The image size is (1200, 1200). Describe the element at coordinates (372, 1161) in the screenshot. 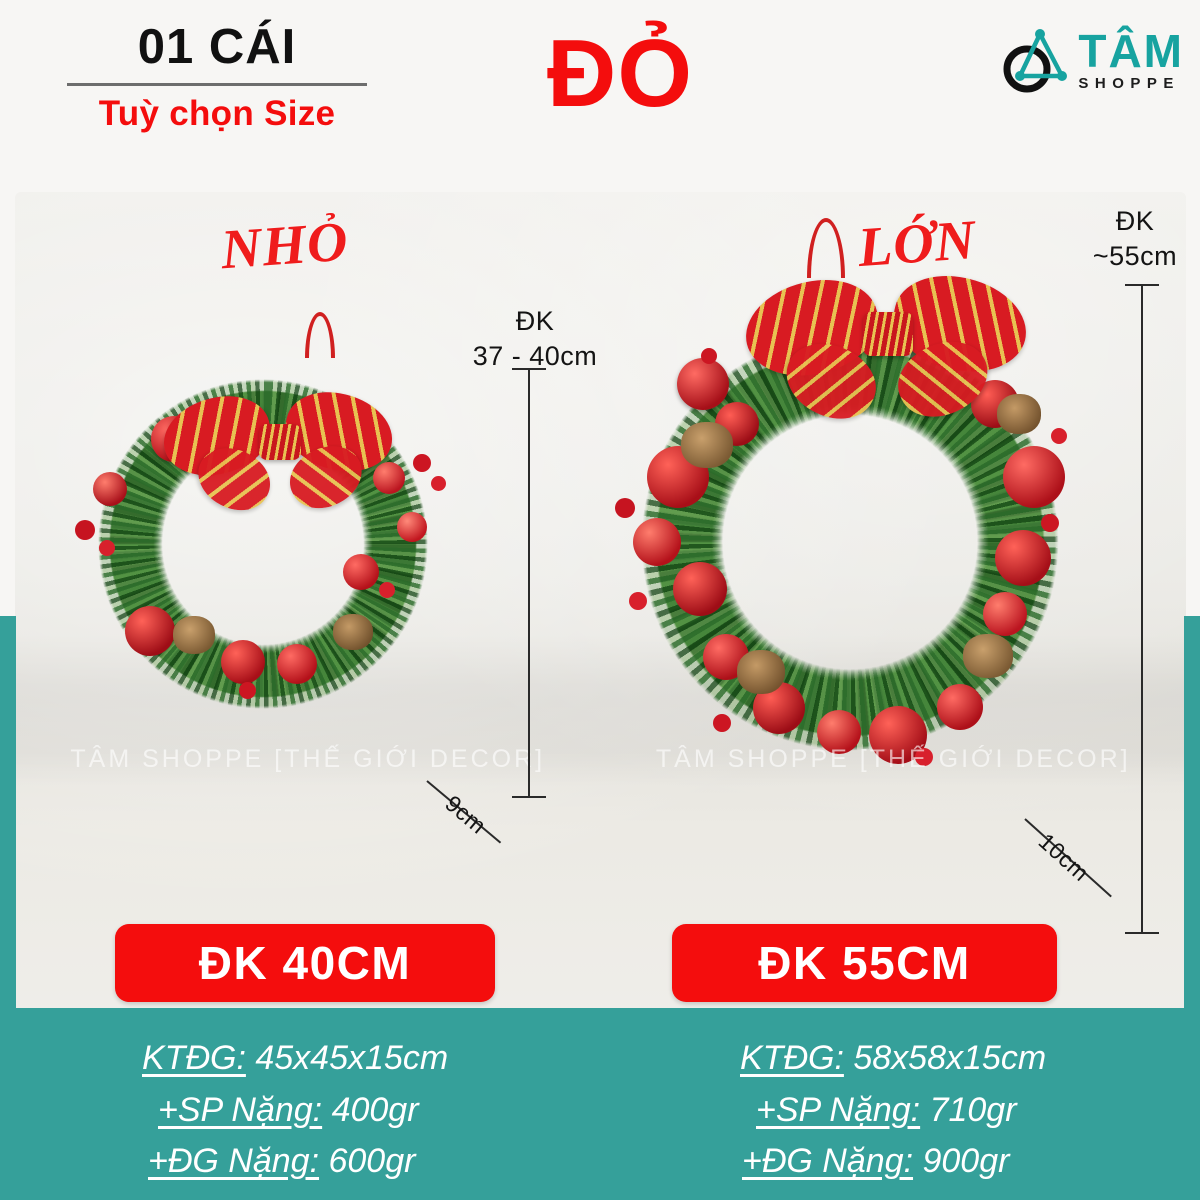

I see `spec-package-weight-value: 600gr` at that location.